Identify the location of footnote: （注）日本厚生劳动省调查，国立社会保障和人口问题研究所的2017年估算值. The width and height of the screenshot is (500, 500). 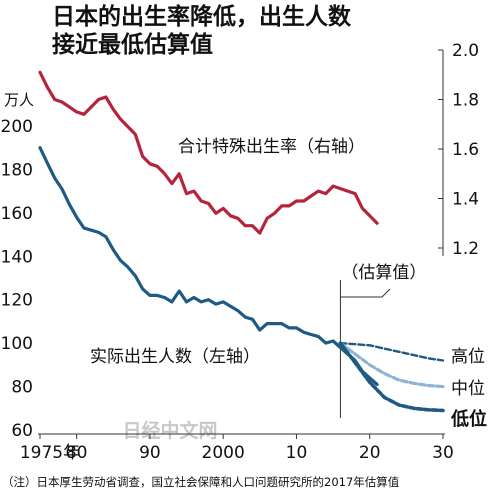
(201, 482).